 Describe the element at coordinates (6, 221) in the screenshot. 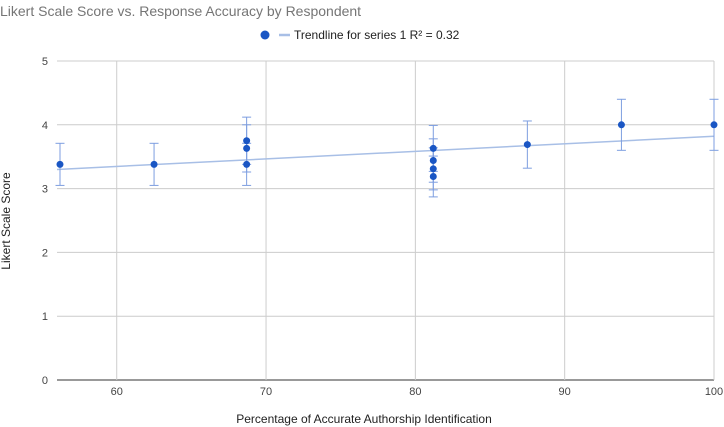

I see `y-axis-title: Likert Scale Score` at that location.